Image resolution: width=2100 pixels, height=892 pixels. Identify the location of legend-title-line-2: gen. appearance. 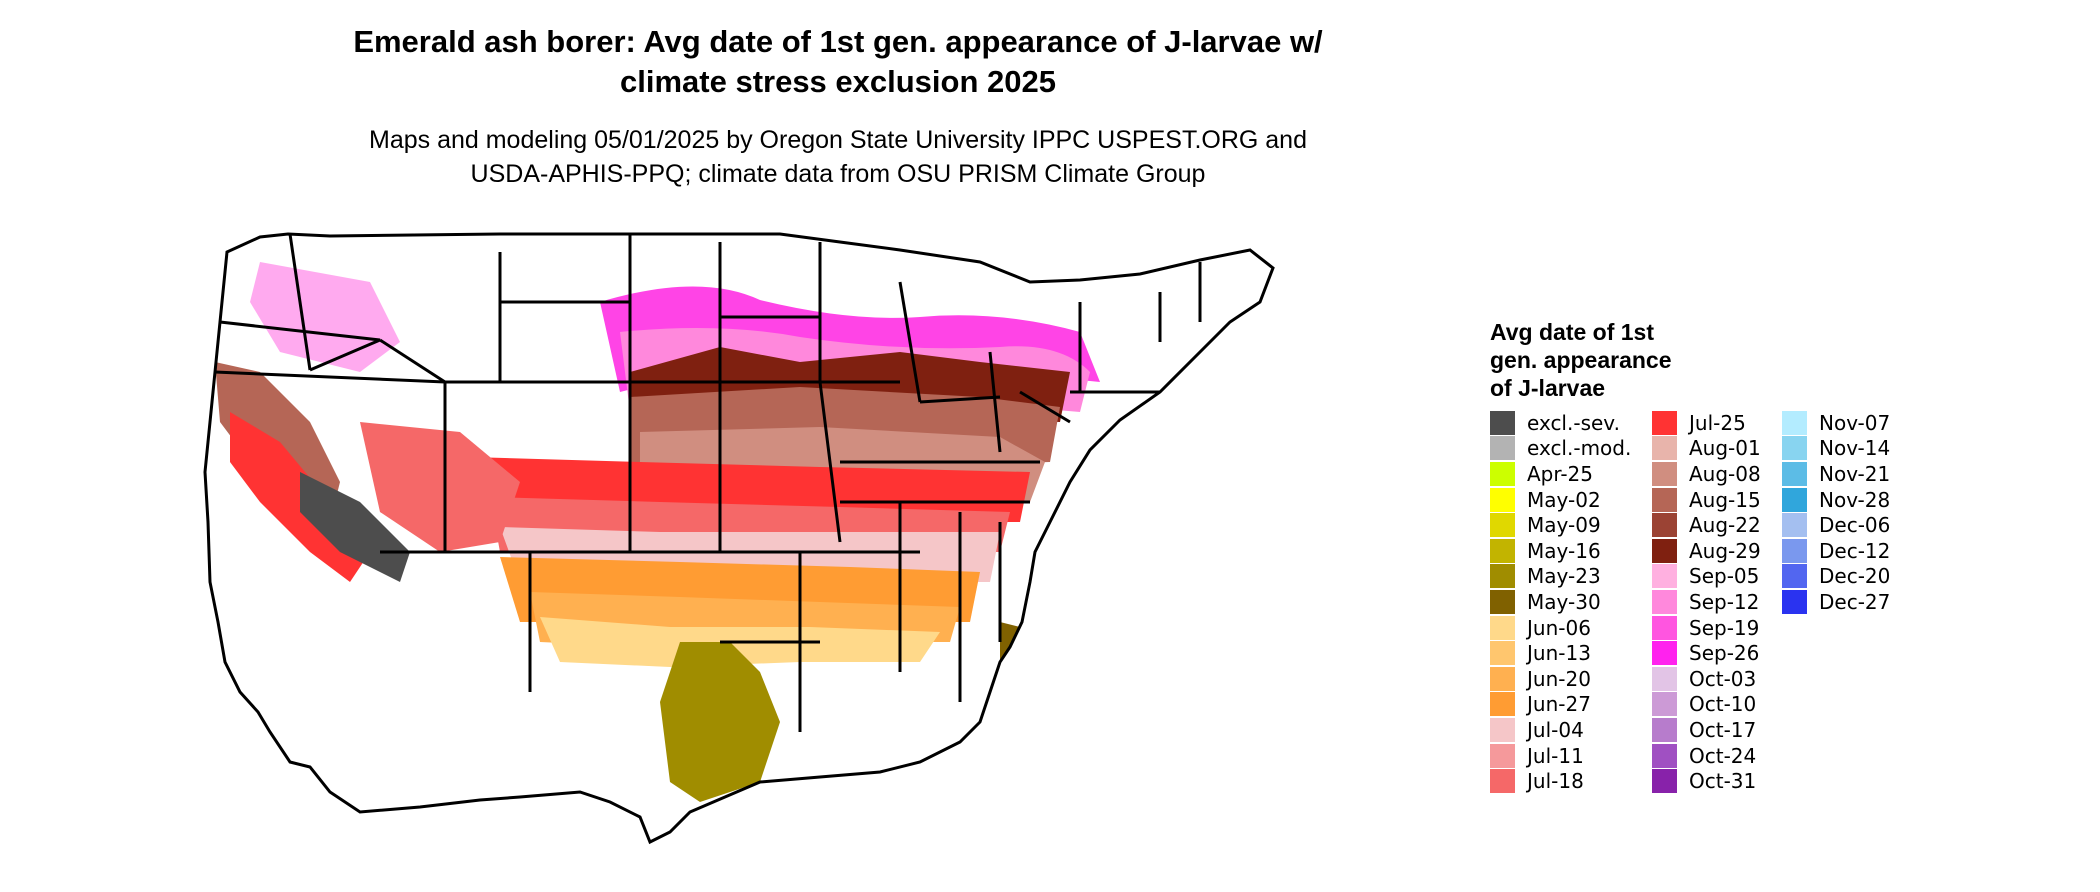
(1581, 360).